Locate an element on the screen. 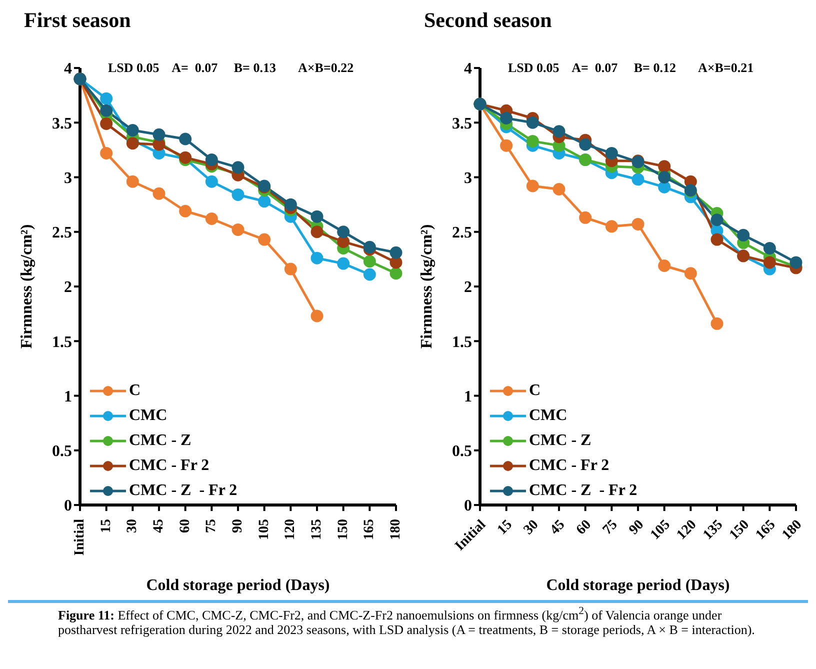 This screenshot has width=816, height=669. chart-title: Second season is located at coordinates (488, 21).